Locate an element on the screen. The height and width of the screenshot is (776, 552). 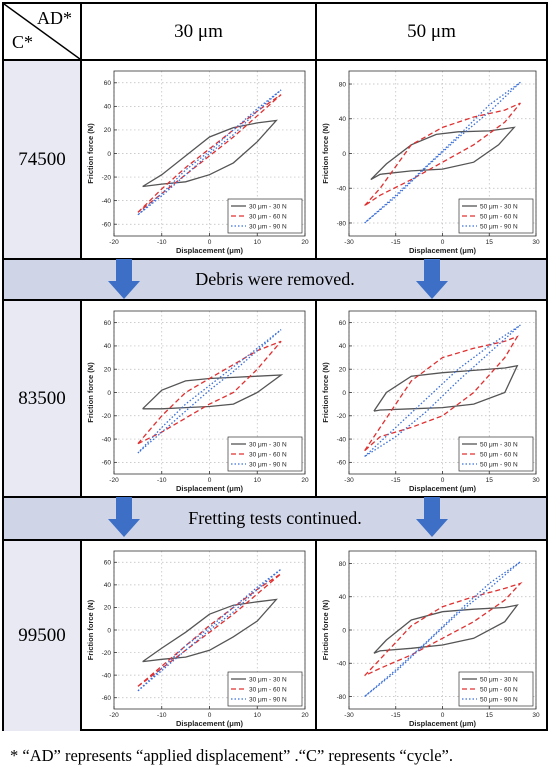
band-text: Fretting tests continued. is located at coordinates (275, 518).